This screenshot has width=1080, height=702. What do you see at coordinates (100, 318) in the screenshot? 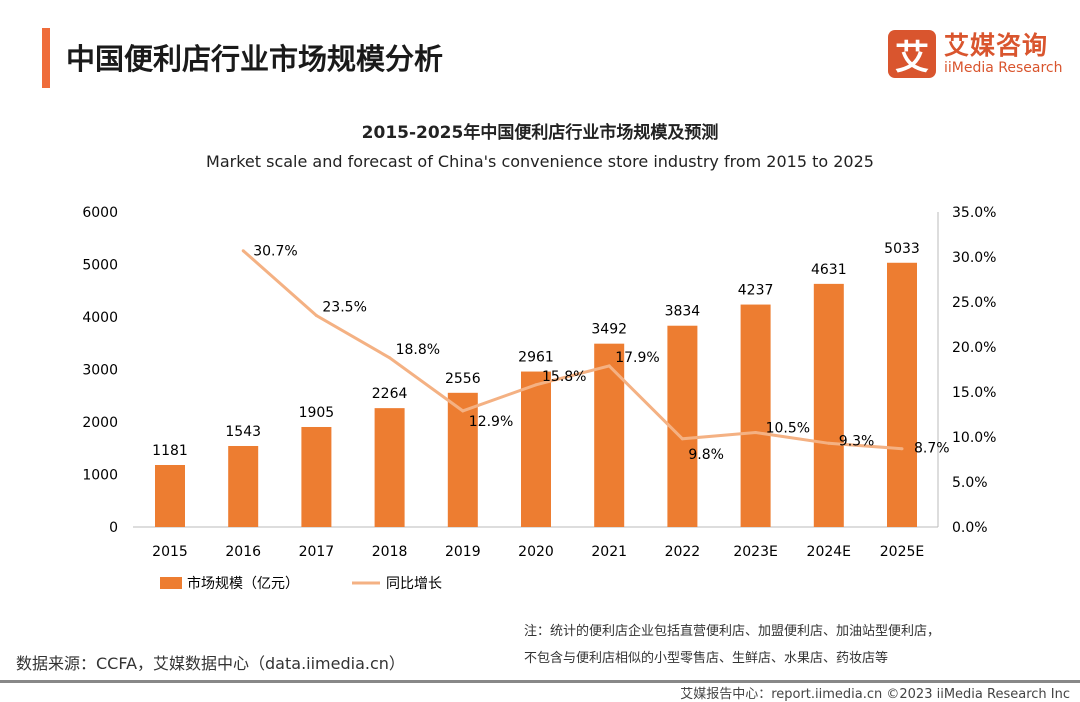
I see `left-tick-label: 4000` at bounding box center [100, 318].